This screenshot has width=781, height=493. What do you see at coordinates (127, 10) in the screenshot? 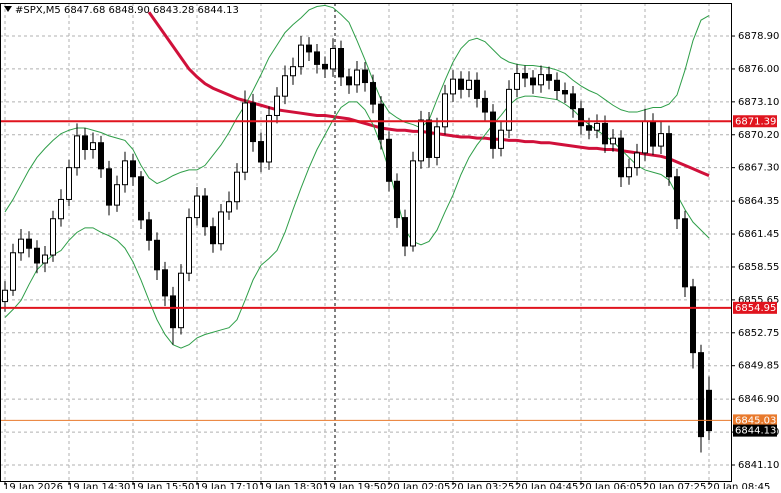
I see `chart-title: #SPX,M5 6847.68 6848.90 6843.28 6844.13` at bounding box center [127, 10].